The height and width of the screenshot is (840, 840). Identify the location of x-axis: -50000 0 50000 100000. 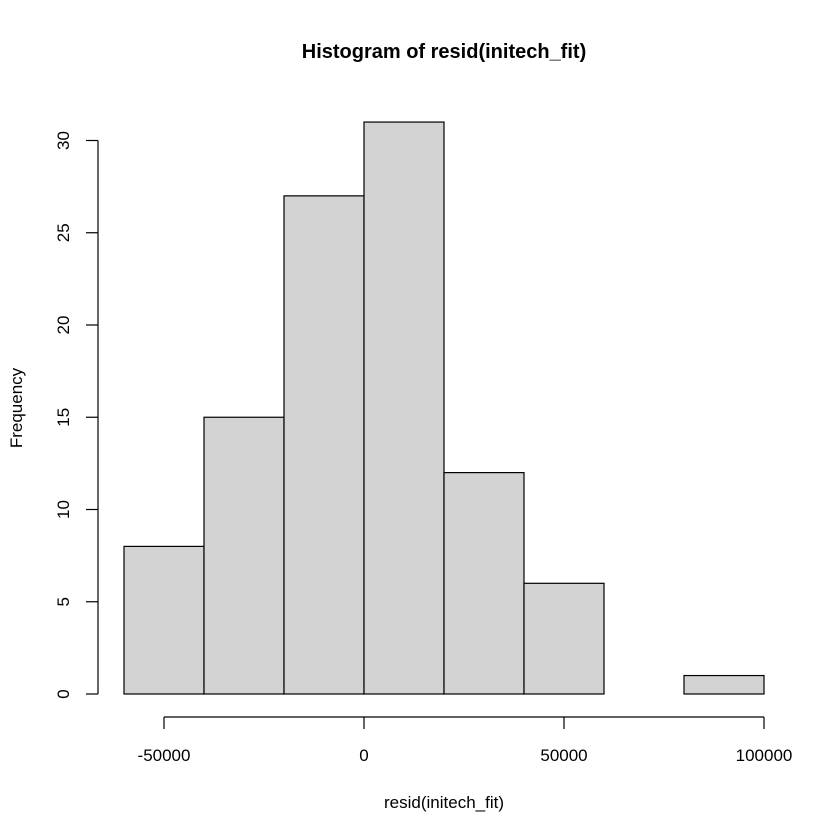
(465, 740).